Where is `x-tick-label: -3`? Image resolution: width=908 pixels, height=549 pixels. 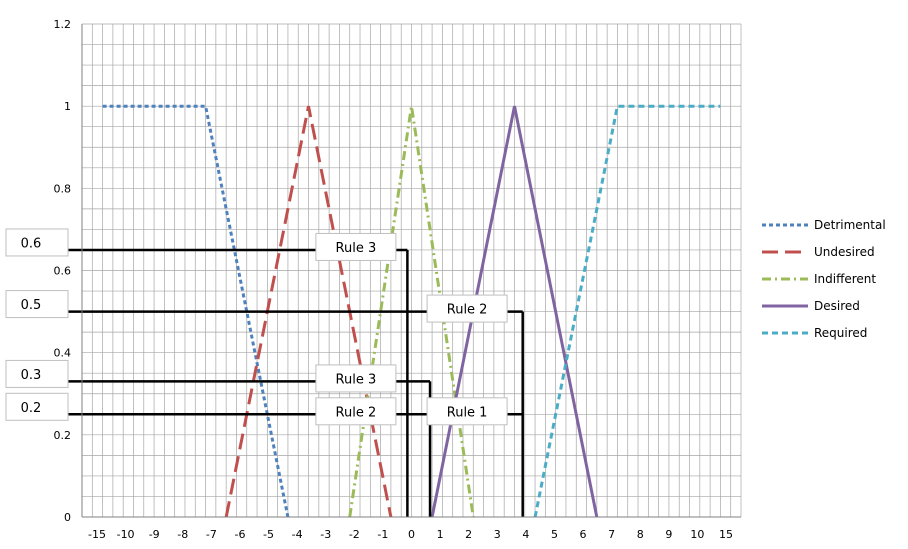
x-tick-label: -3 is located at coordinates (325, 534).